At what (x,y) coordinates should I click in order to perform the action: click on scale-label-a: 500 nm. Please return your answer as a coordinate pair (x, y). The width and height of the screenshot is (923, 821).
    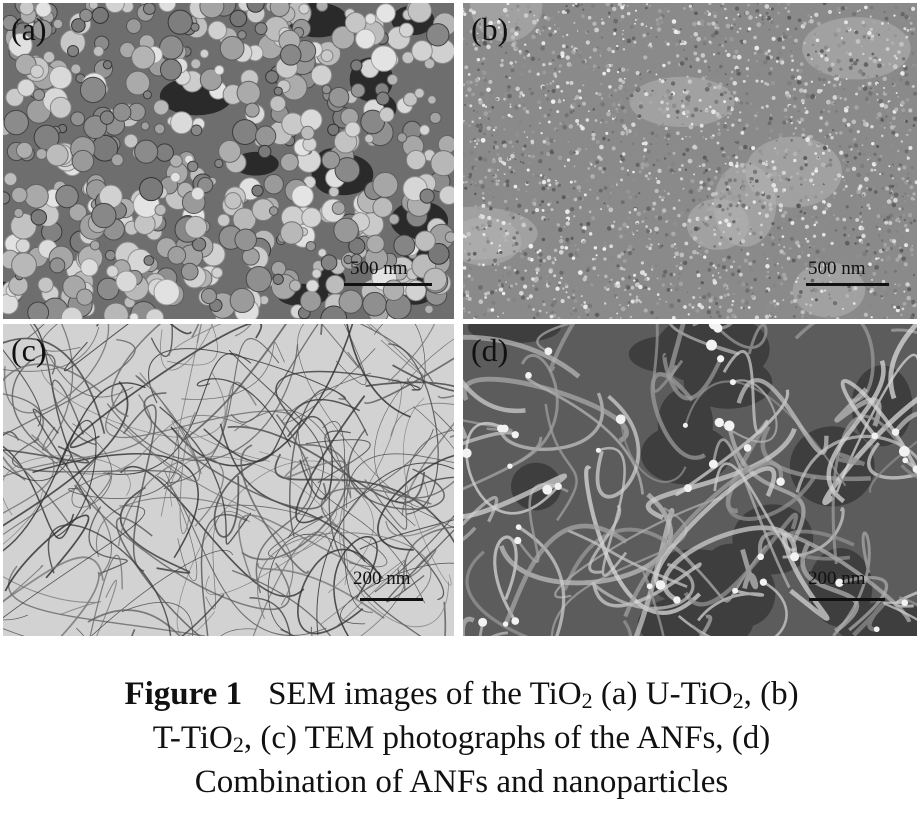
    Looking at the image, I should click on (379, 268).